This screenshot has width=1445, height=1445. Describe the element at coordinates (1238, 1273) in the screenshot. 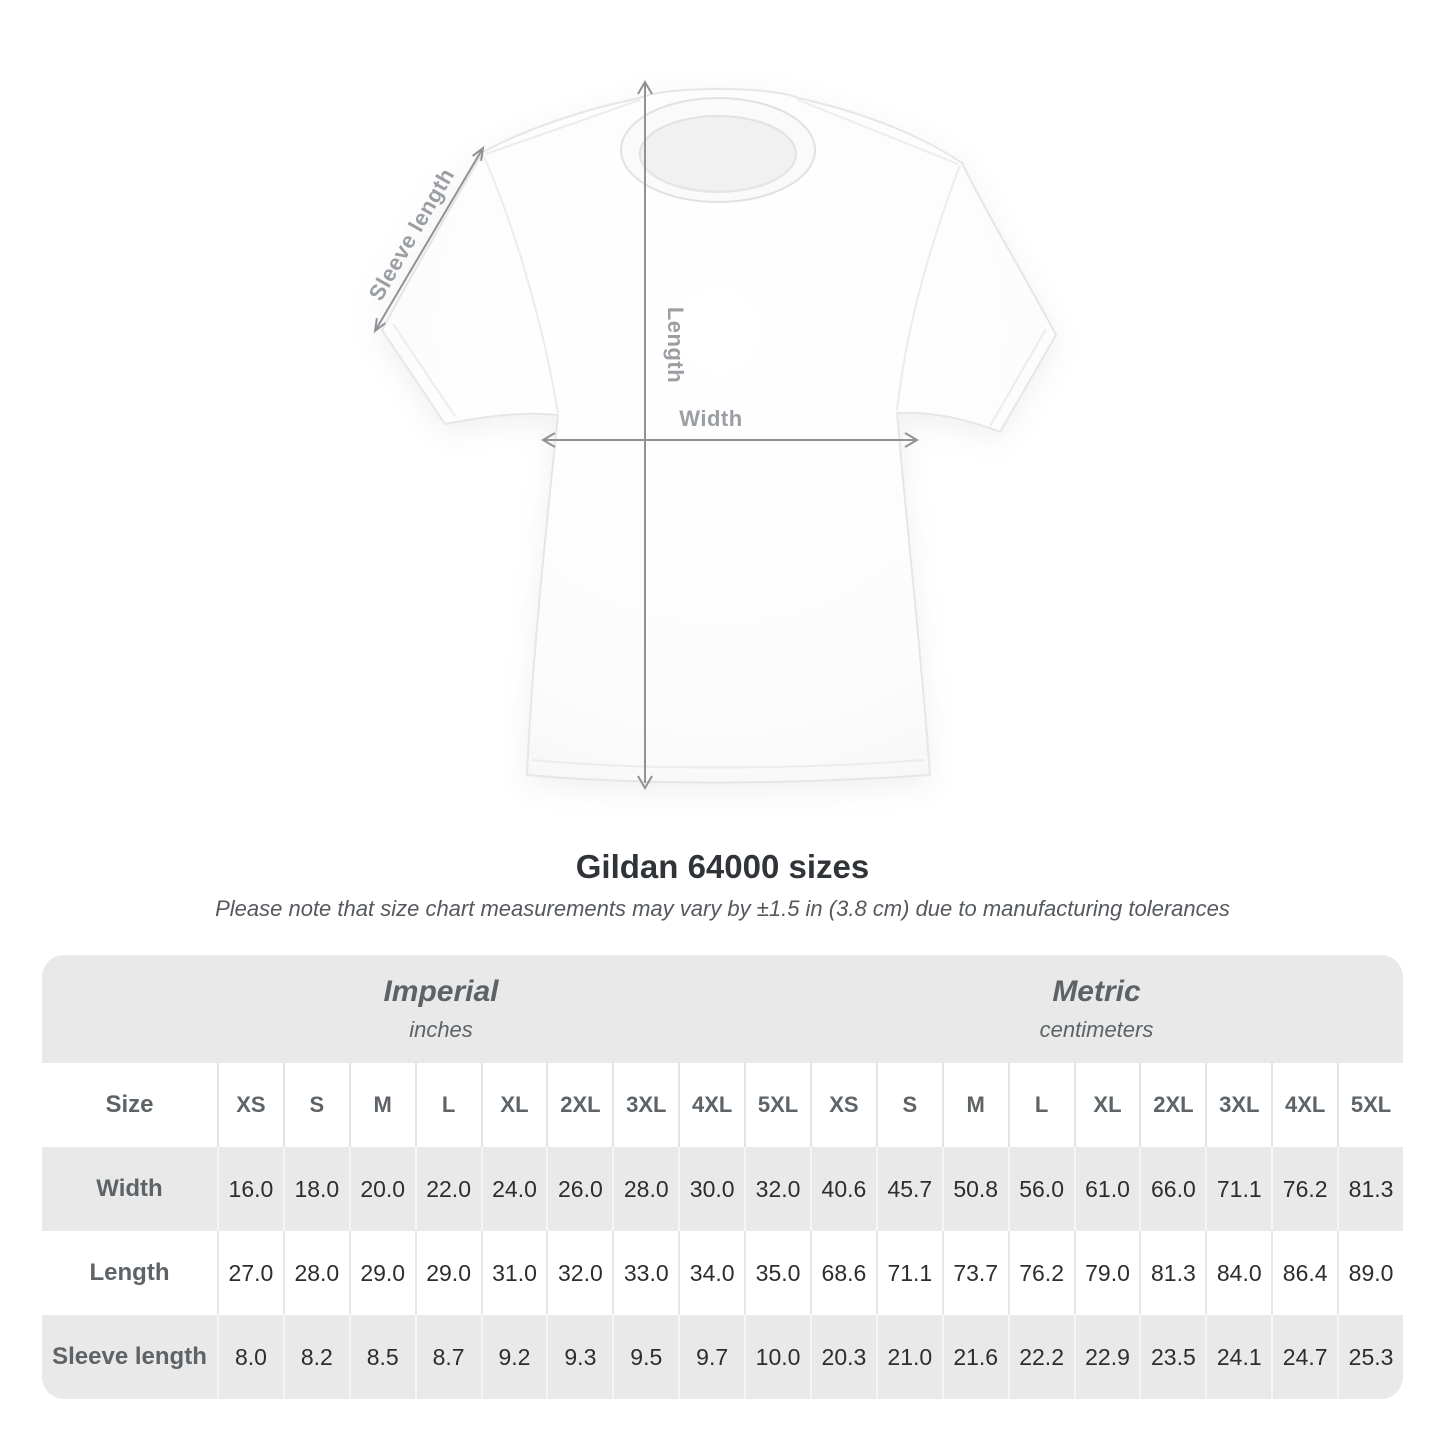

I see `value-cell: 84.0` at that location.